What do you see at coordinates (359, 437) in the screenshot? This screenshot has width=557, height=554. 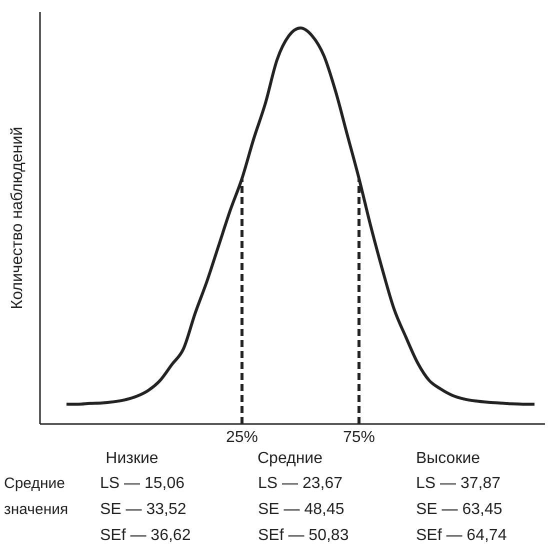 I see `x-tick-label: 75%` at bounding box center [359, 437].